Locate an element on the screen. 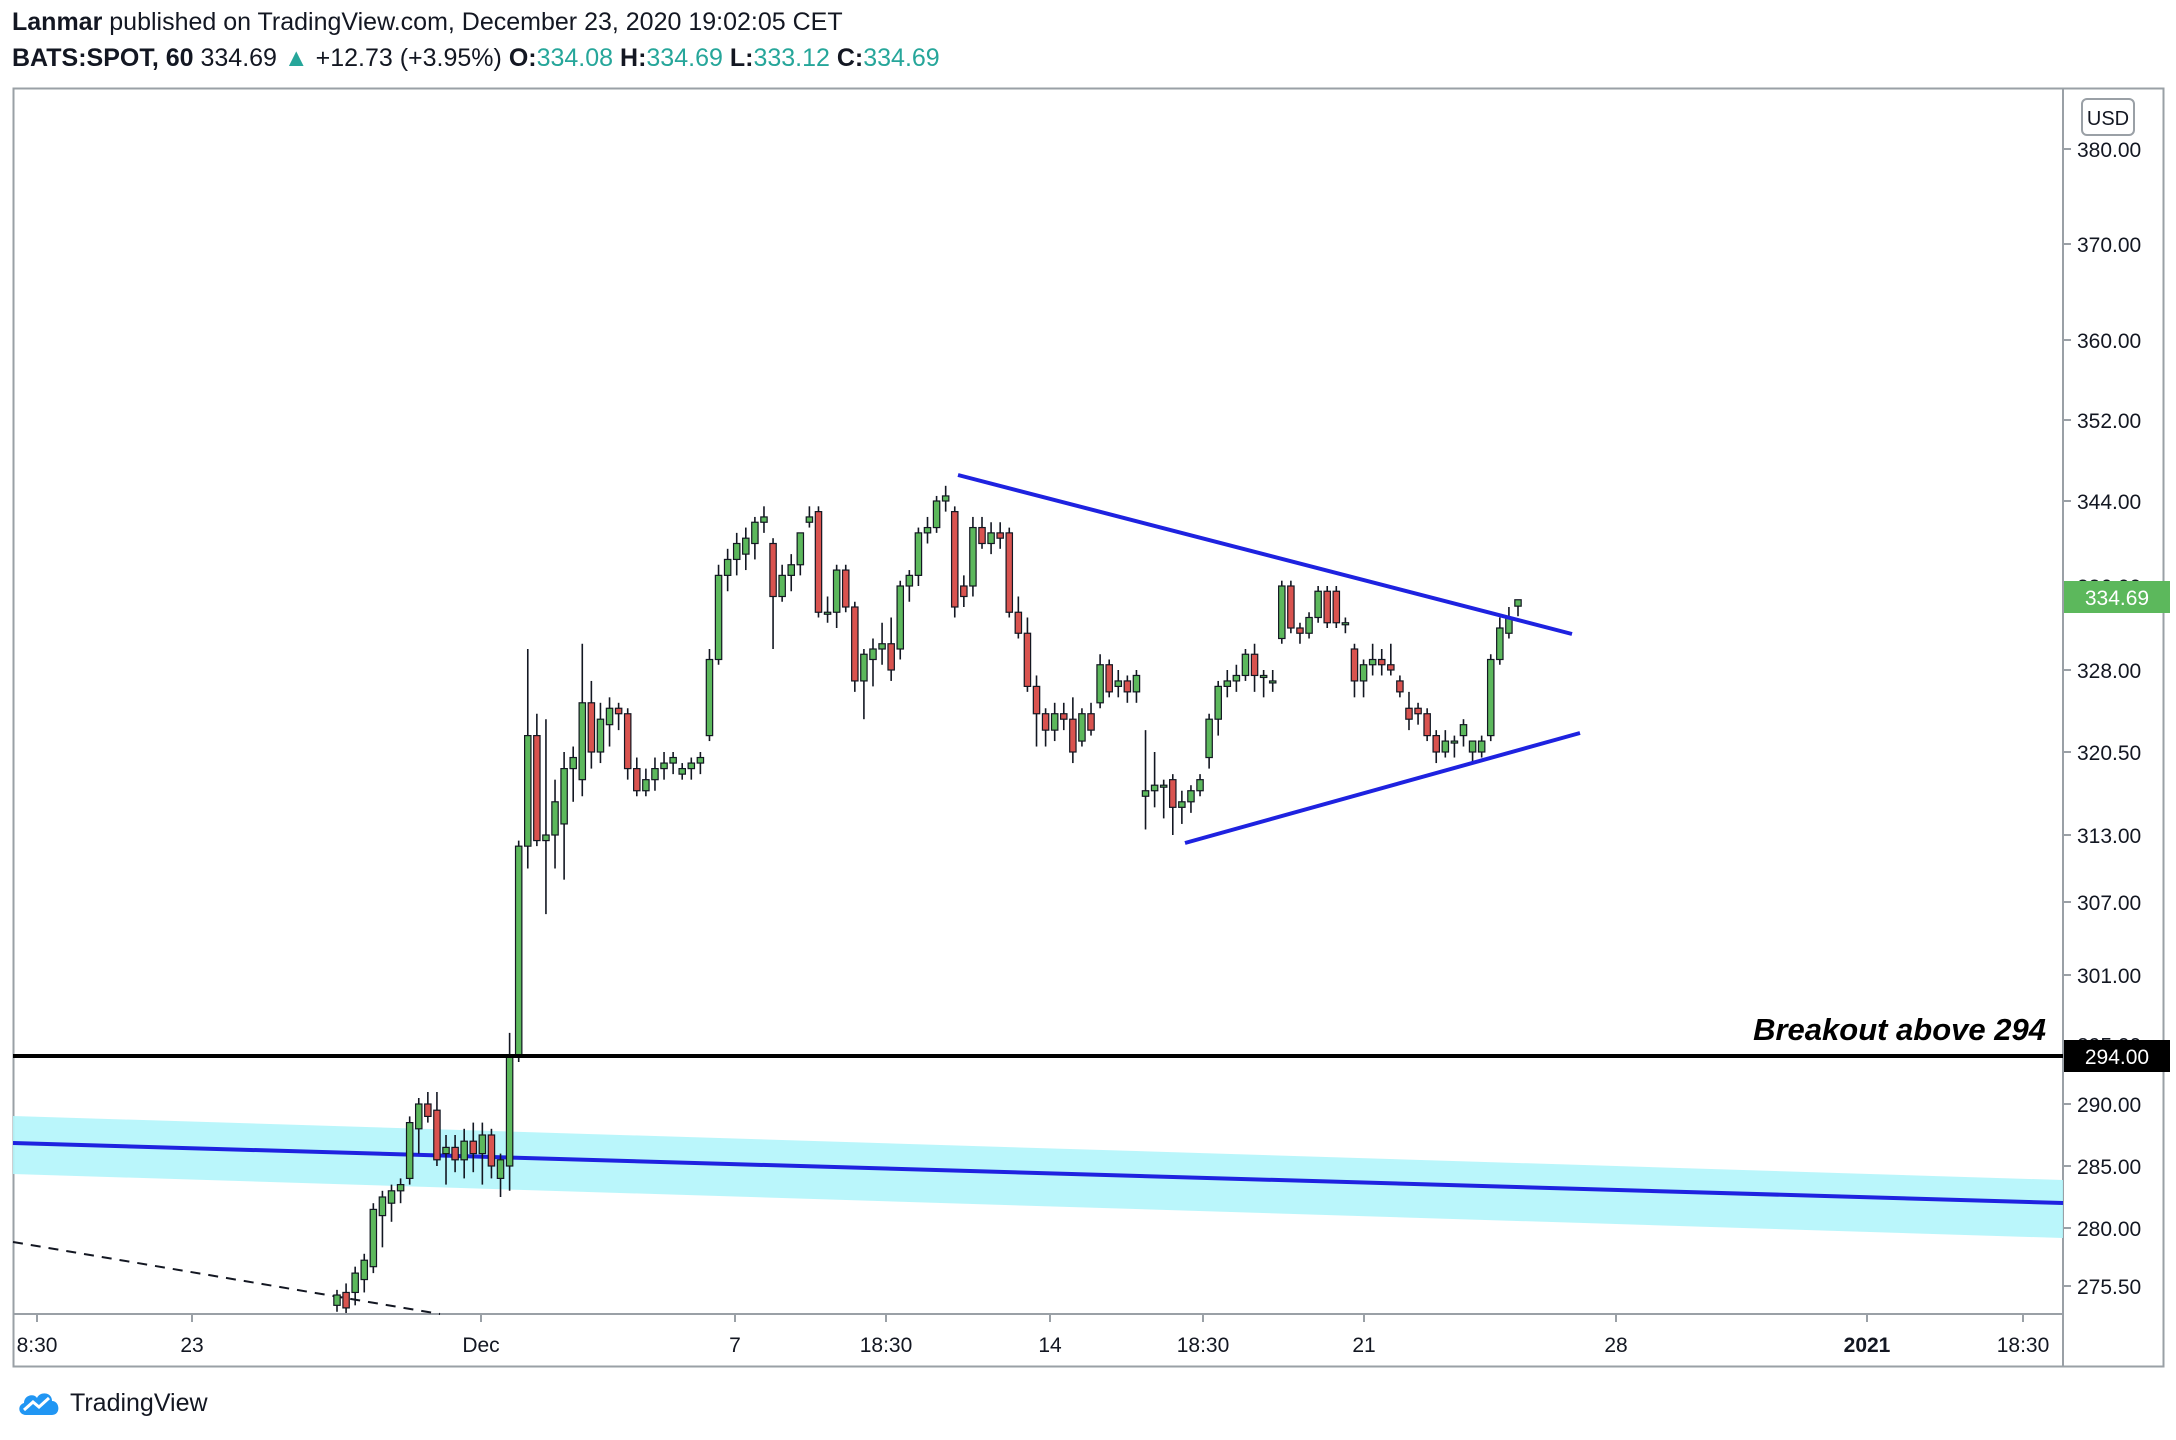  x-tick-label: 8:30 is located at coordinates (37, 1345).